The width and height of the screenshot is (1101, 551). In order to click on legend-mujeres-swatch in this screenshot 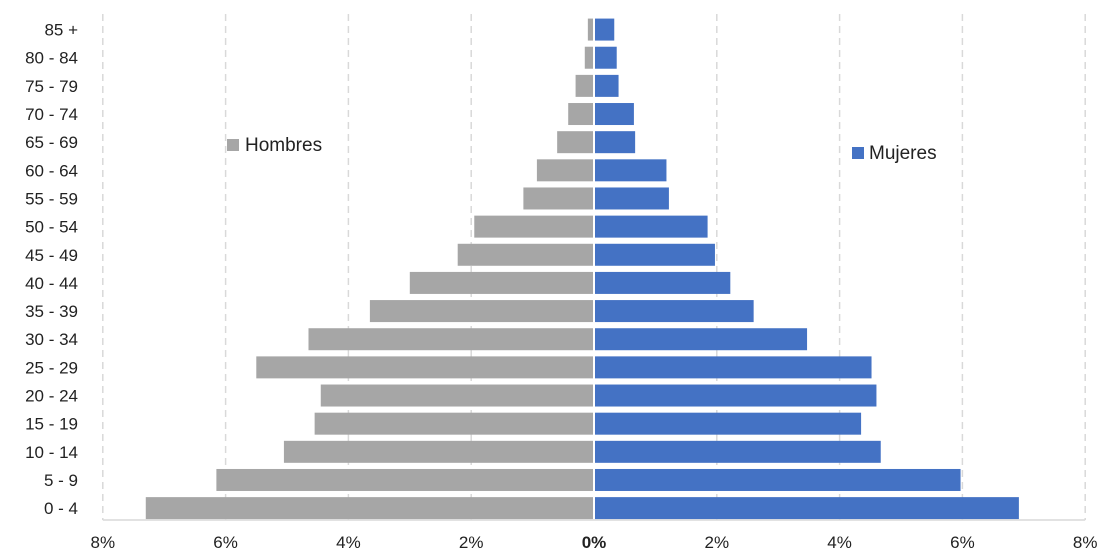, I will do `click(858, 153)`.